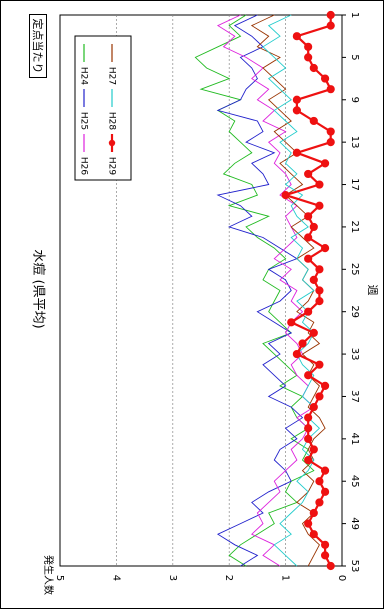  What do you see at coordinates (291, 290) in the screenshot?
I see `series-line-H28` at bounding box center [291, 290].